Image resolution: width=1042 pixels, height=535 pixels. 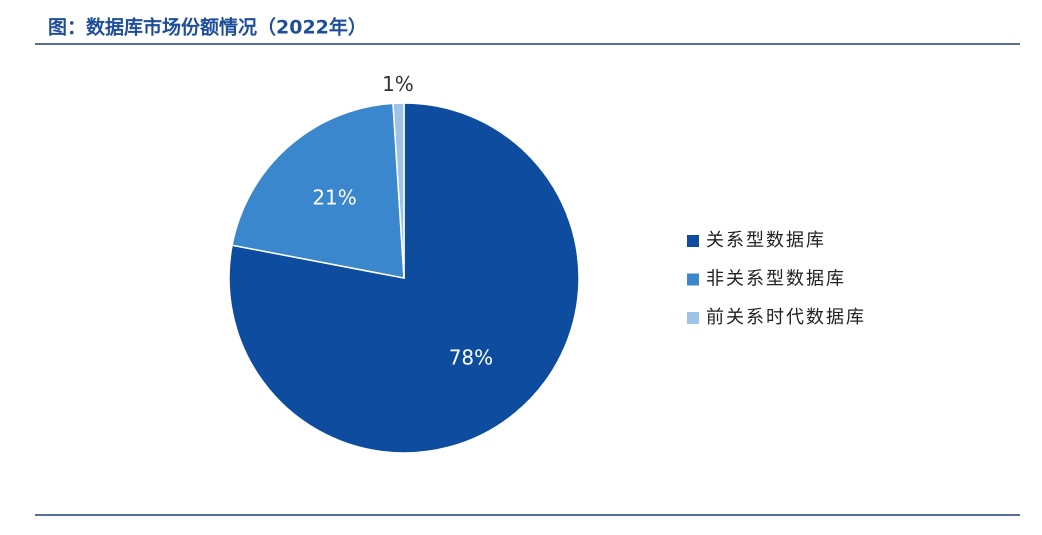 I want to click on legend-label: 前关系时代数据库, so click(x=786, y=317).